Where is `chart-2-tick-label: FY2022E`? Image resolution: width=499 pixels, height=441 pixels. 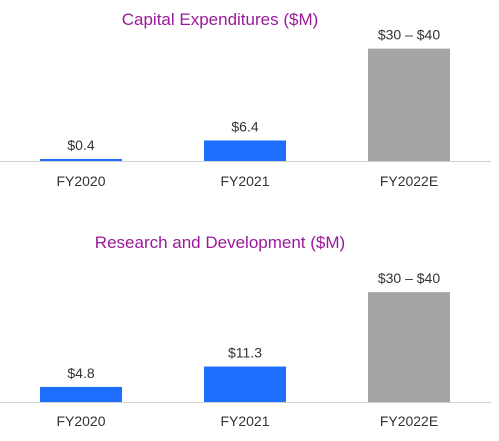 chart-2-tick-label: FY2022E is located at coordinates (409, 421).